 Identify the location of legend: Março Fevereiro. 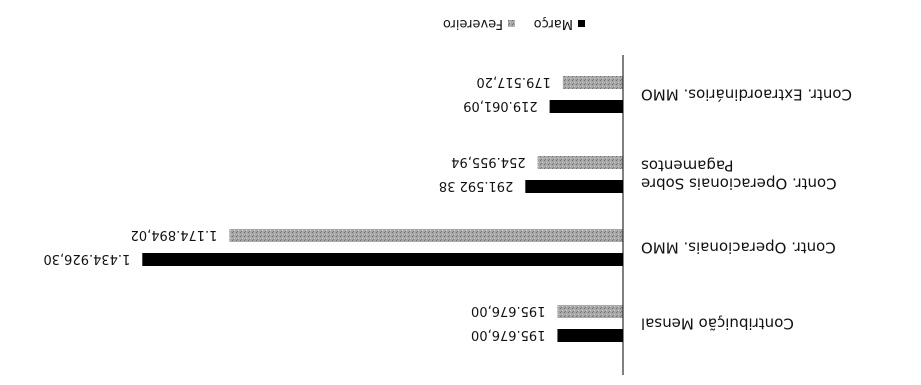
(514, 23).